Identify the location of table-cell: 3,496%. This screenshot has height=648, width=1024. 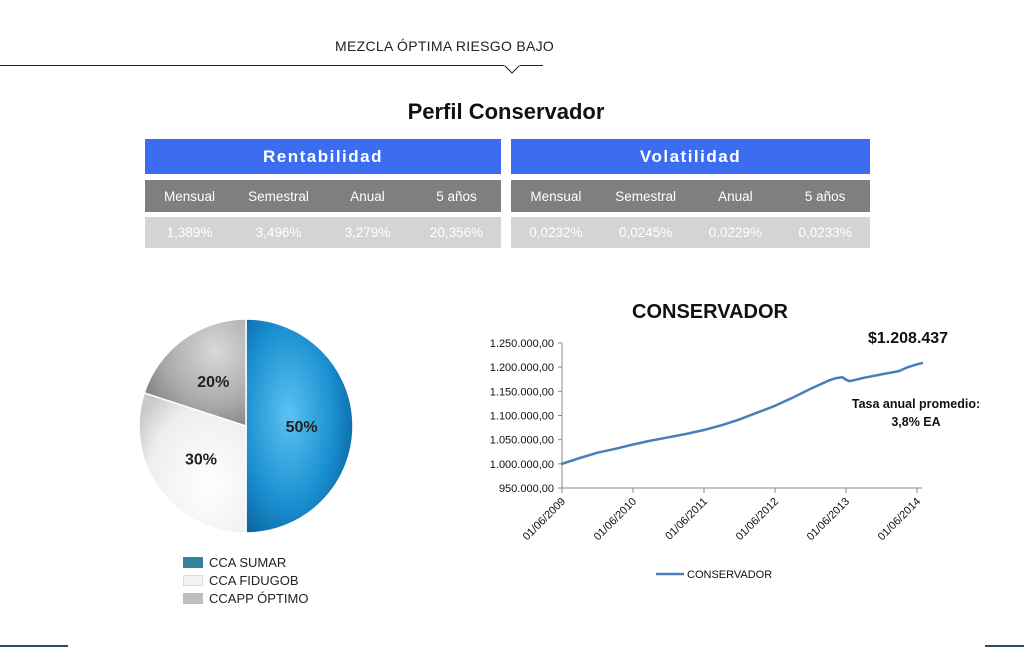
(278, 232).